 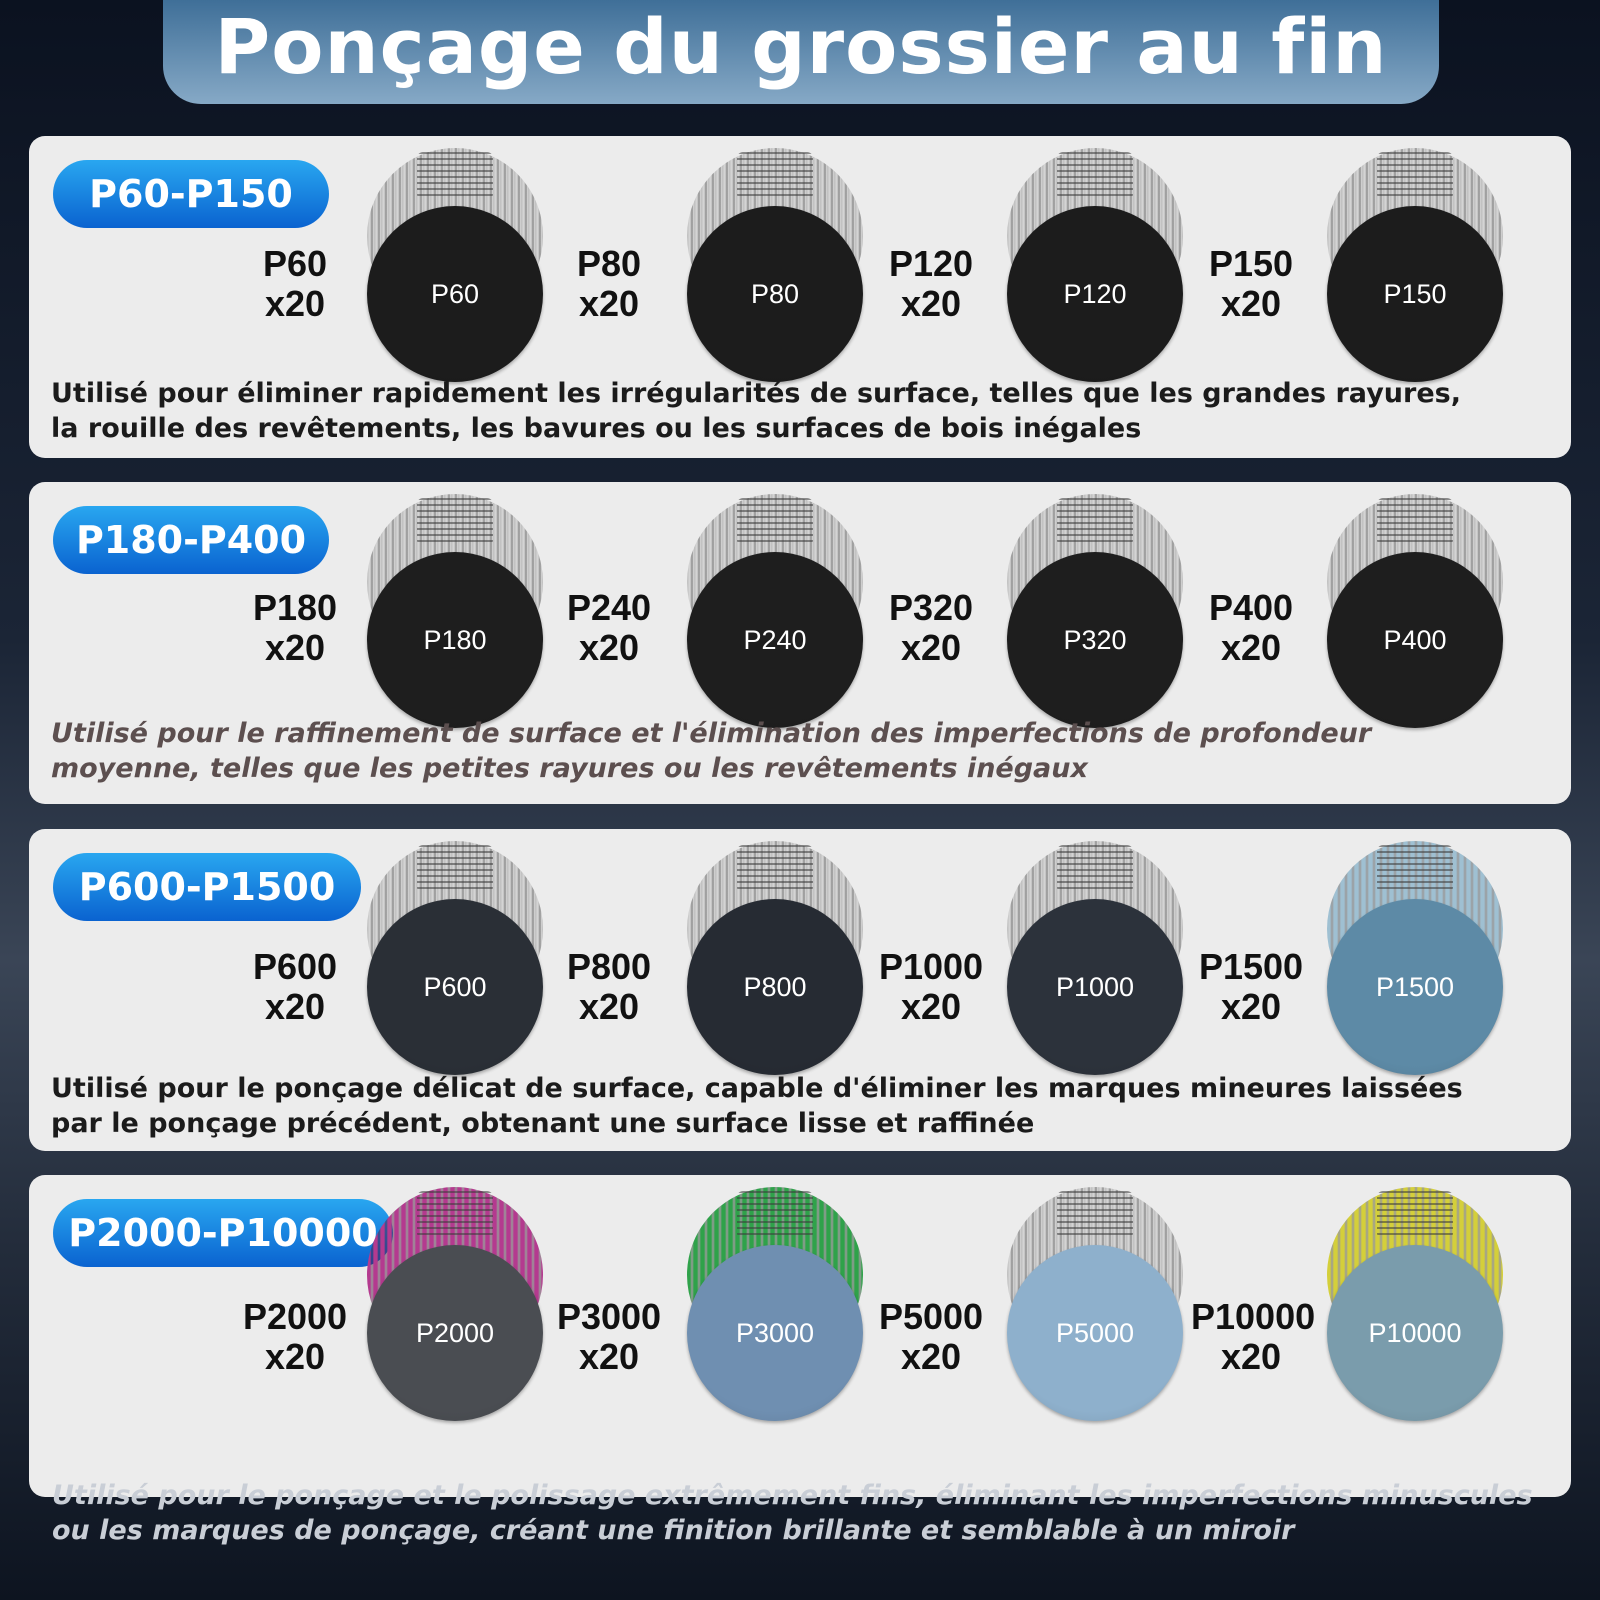 I want to click on grade-label: P600 x20, so click(x=295, y=987).